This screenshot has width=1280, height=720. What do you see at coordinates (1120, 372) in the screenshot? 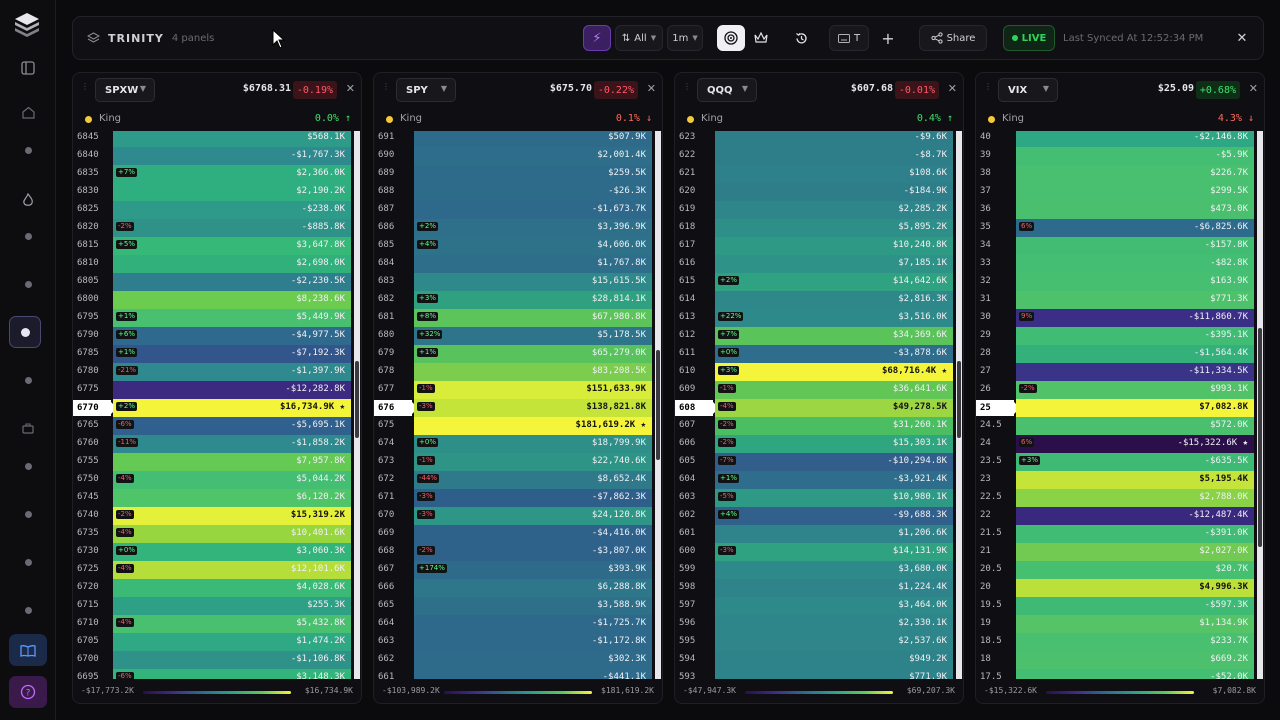
I see `strike-row: 27 -$11,334.5K` at bounding box center [1120, 372].